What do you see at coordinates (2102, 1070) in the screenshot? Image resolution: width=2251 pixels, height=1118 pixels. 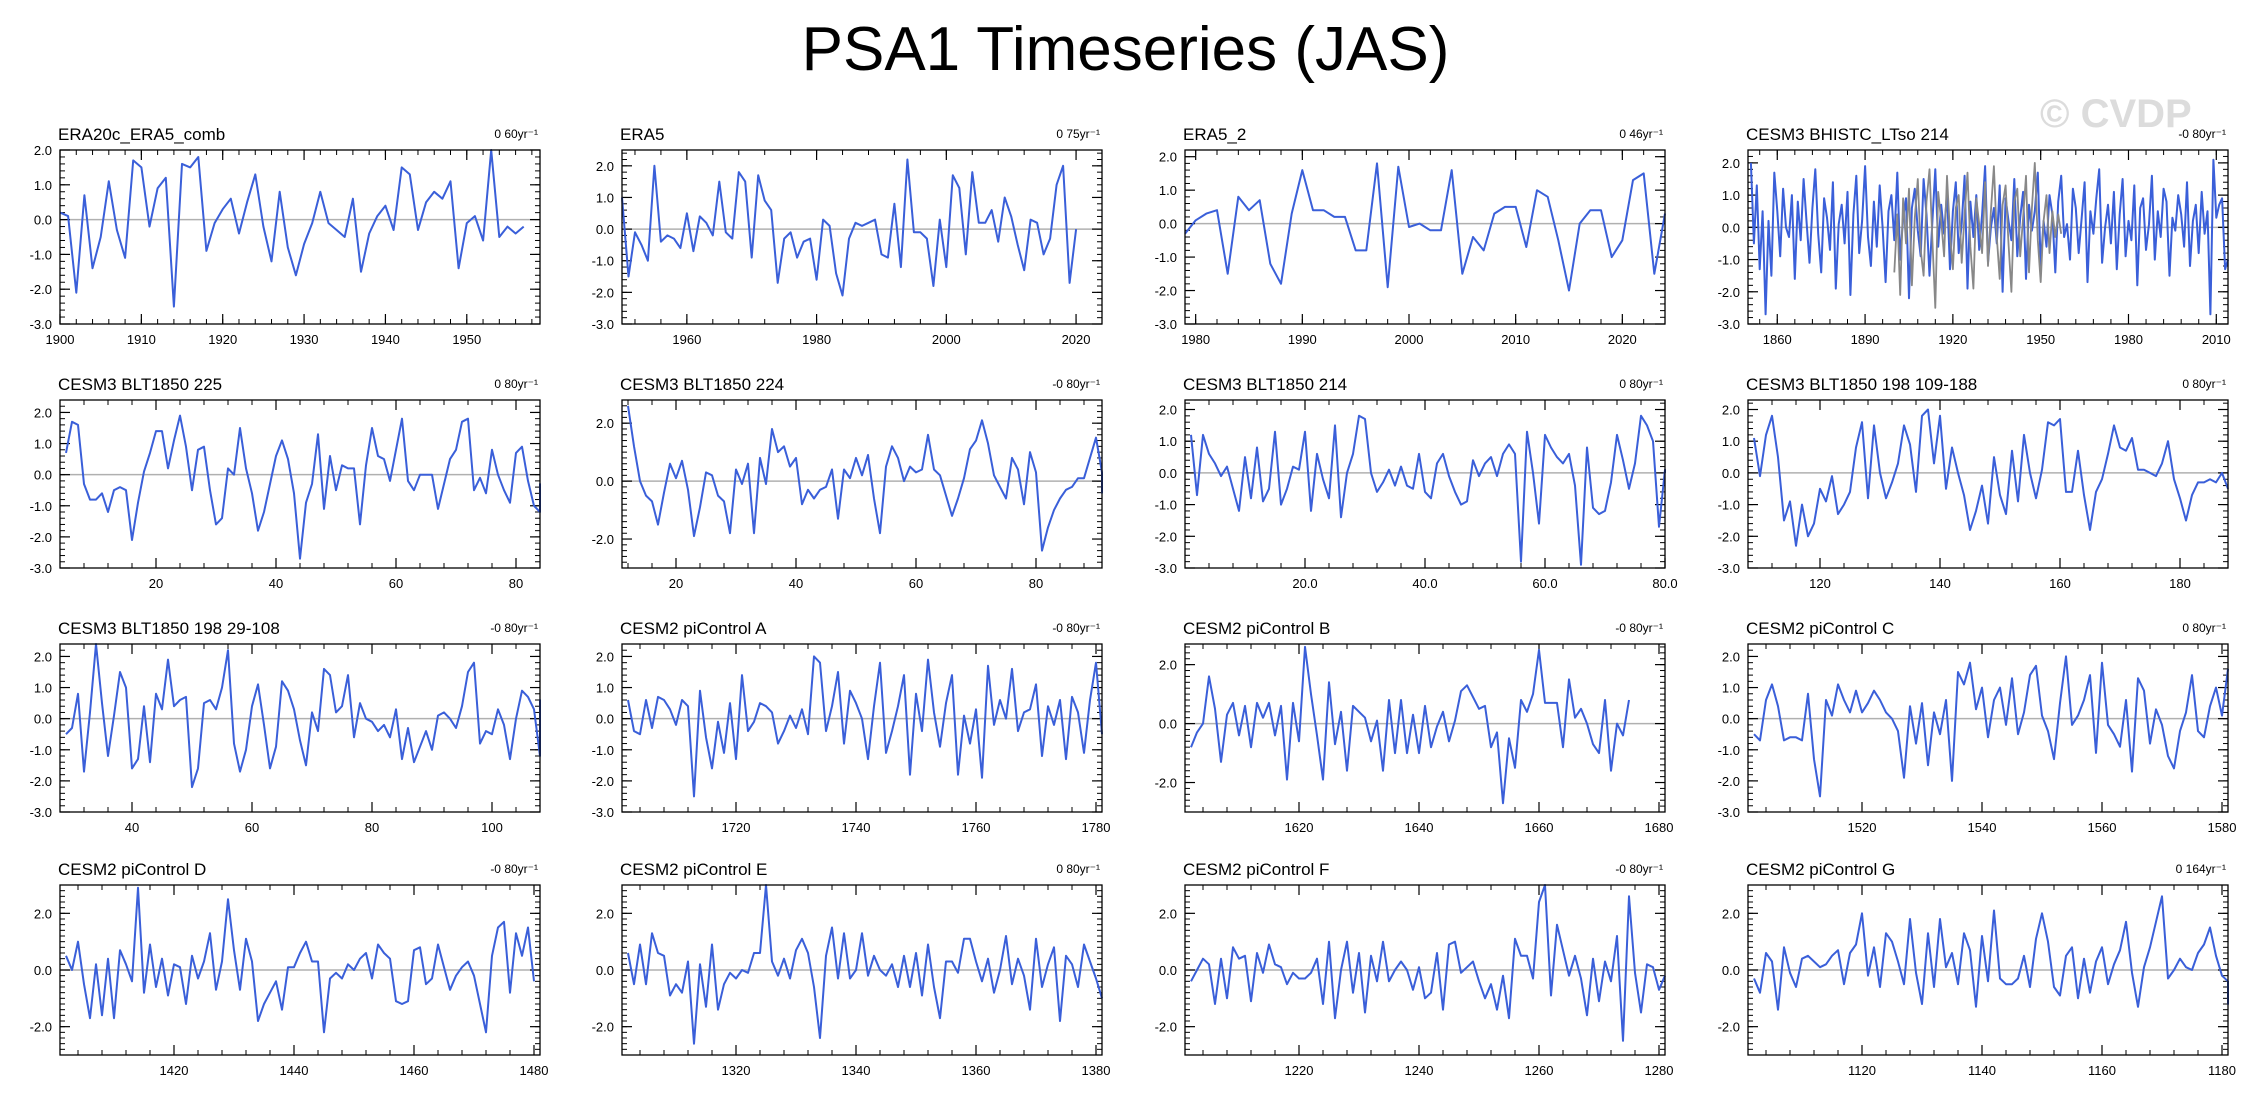 I see `x-tick-label: 1160` at bounding box center [2102, 1070].